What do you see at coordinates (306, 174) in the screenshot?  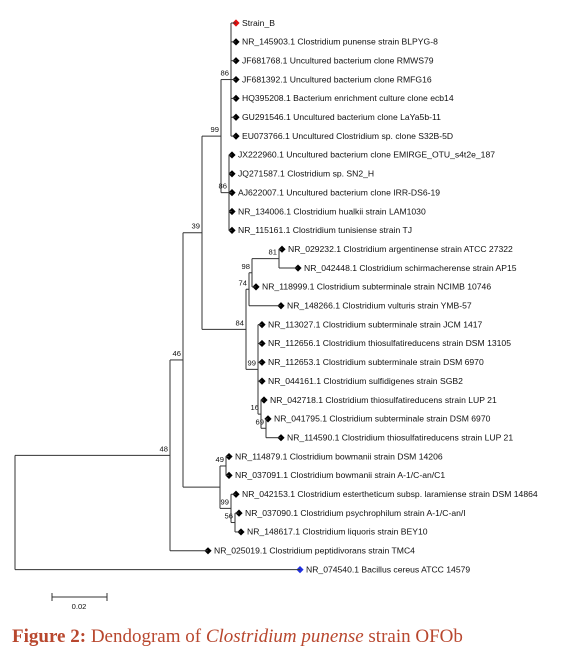 I see `leaf-label: JQ271587.1 Clostridium sp. SN2_H` at bounding box center [306, 174].